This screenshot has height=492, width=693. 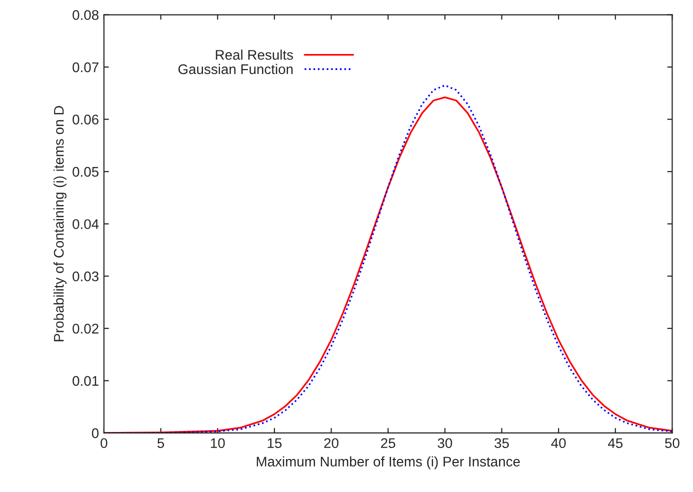 I want to click on y-tick-label: 0.06, so click(x=85, y=119).